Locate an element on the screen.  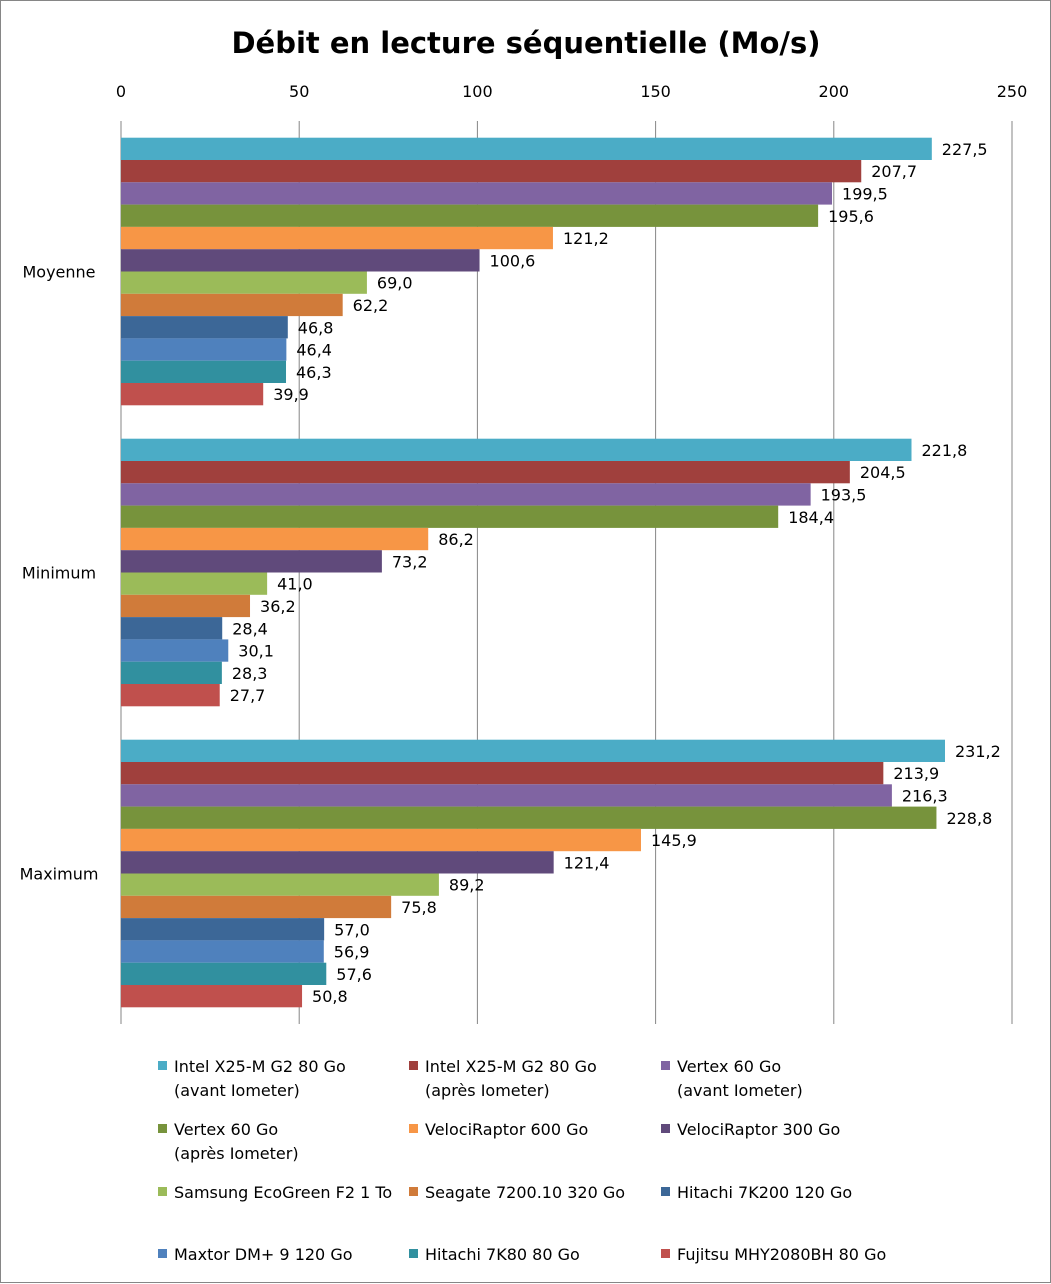
x-tick-label: 0 is located at coordinates (121, 91).